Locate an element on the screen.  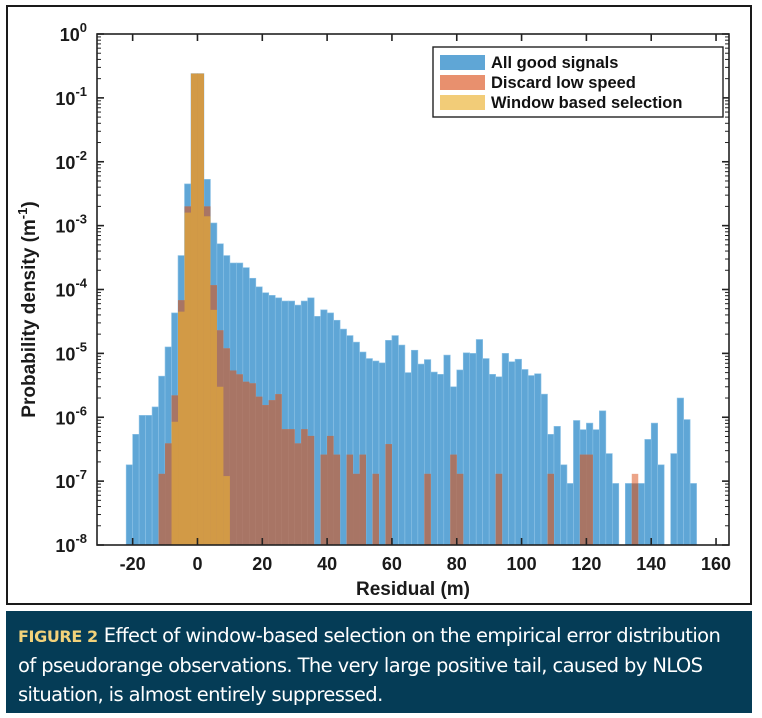
y-tick-label: 10⁻⁷ is located at coordinates (71, 479).